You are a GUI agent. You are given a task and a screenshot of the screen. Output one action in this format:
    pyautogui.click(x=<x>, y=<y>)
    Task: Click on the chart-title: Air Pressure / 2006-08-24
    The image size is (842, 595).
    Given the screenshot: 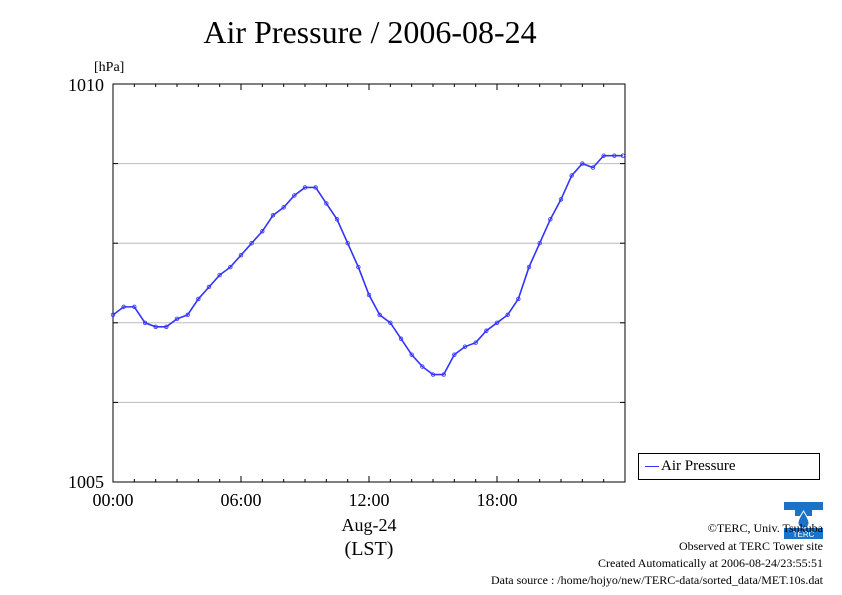 What is the action you would take?
    pyautogui.click(x=370, y=32)
    